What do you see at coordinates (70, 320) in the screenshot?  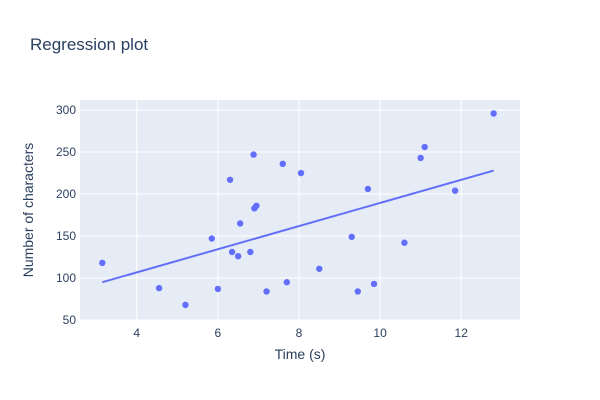 I see `y-tick-label: 50` at bounding box center [70, 320].